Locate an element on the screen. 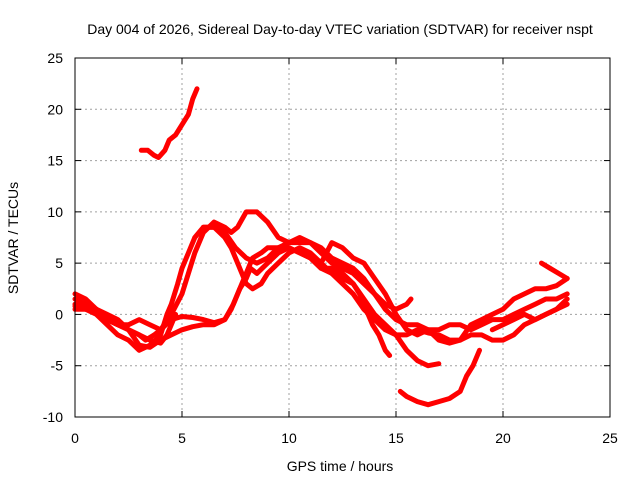  y-tick-label: -5 is located at coordinates (57, 366).